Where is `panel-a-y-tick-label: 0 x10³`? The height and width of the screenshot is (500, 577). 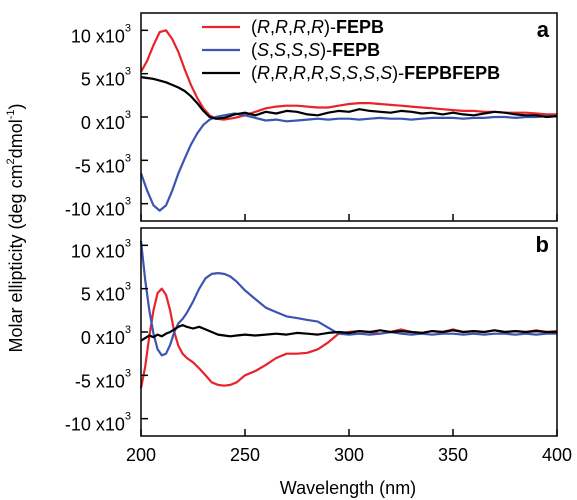
panel-a-y-tick-label: 0 x10³ is located at coordinates (106, 121).